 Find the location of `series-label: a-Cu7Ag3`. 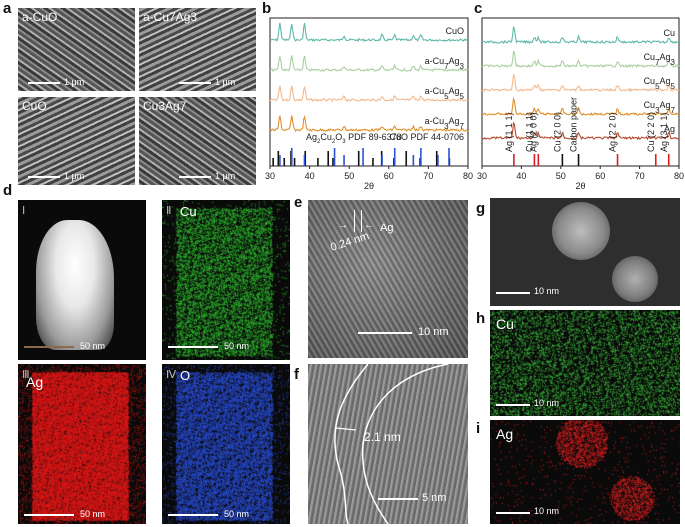

series-label: a-Cu7Ag3 is located at coordinates (445, 63).